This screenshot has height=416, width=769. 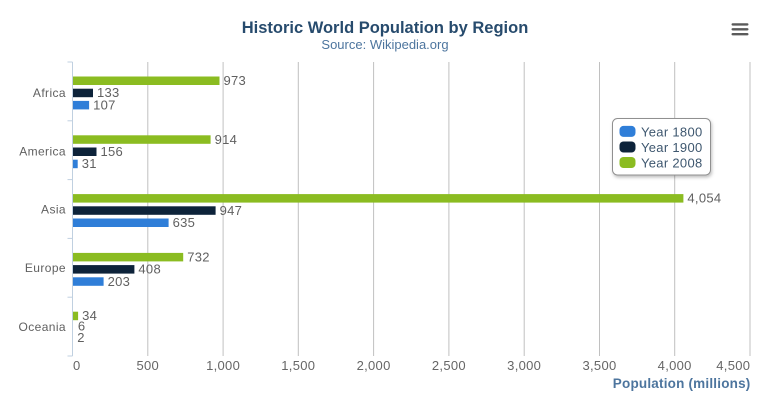 What do you see at coordinates (89, 163) in the screenshot?
I see `svg-text: 31` at bounding box center [89, 163].